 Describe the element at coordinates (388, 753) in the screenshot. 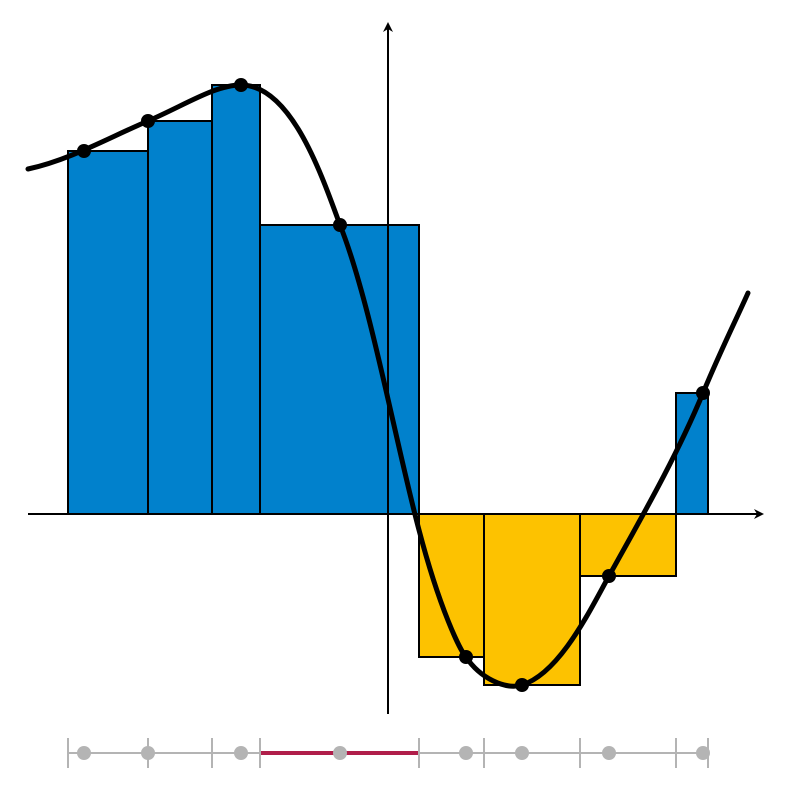

I see `partition-line` at that location.